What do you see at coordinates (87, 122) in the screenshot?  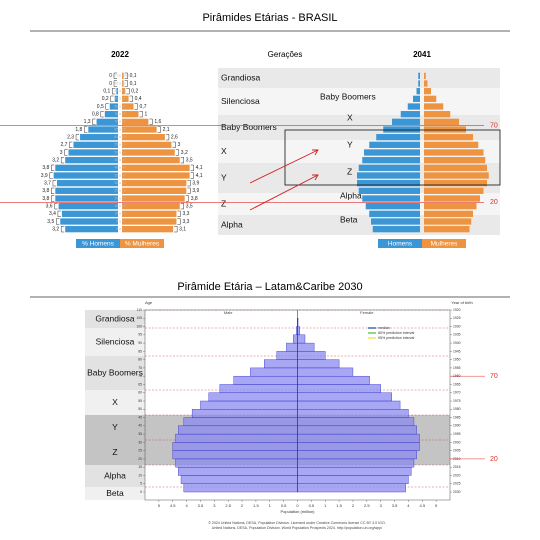 I see `value-label: 1,3` at bounding box center [87, 122].